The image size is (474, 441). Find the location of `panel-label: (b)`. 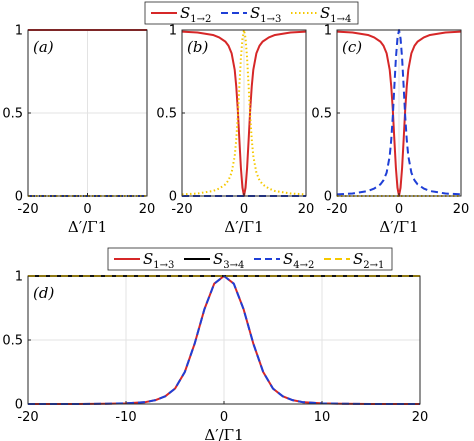

panel-label: (b) is located at coordinates (197, 47).